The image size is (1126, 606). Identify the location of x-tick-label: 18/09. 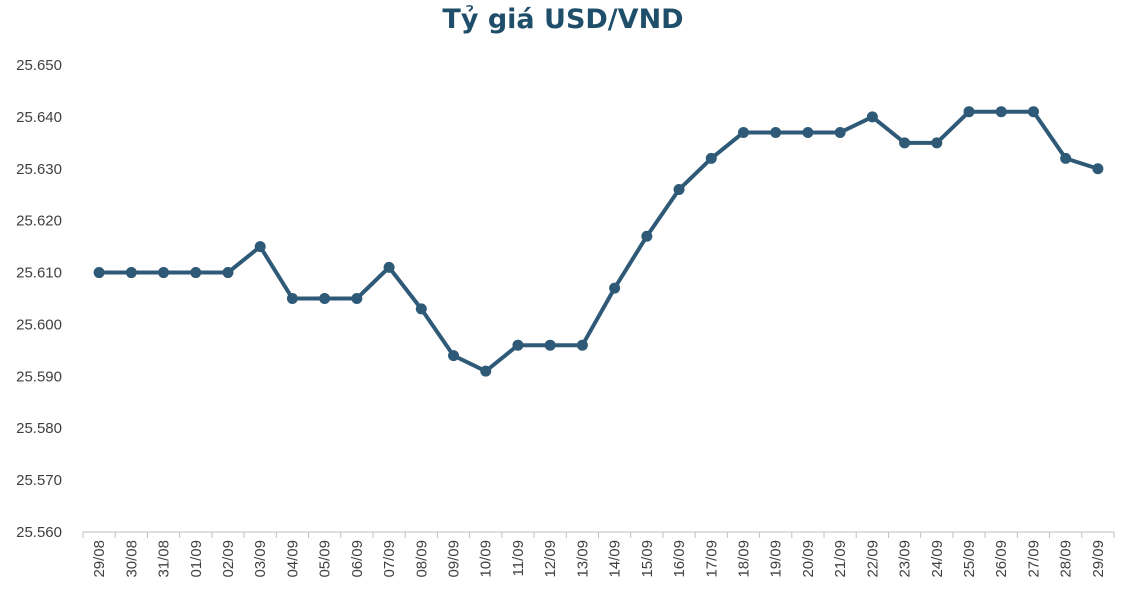
(743, 559).